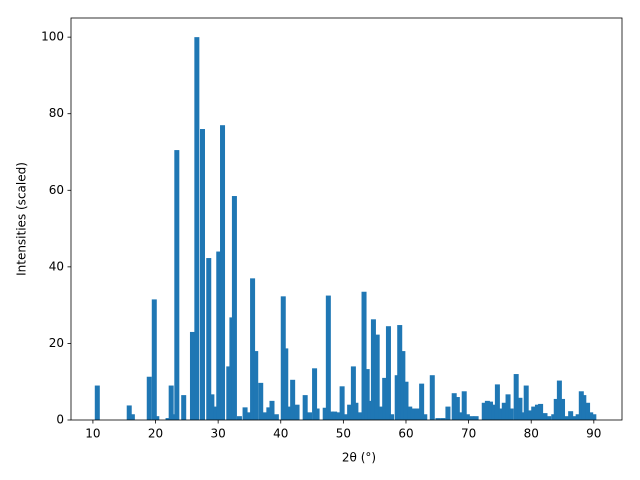 The height and width of the screenshot is (480, 640). Describe the element at coordinates (56, 190) in the screenshot. I see `y-tick-label: 60` at that location.